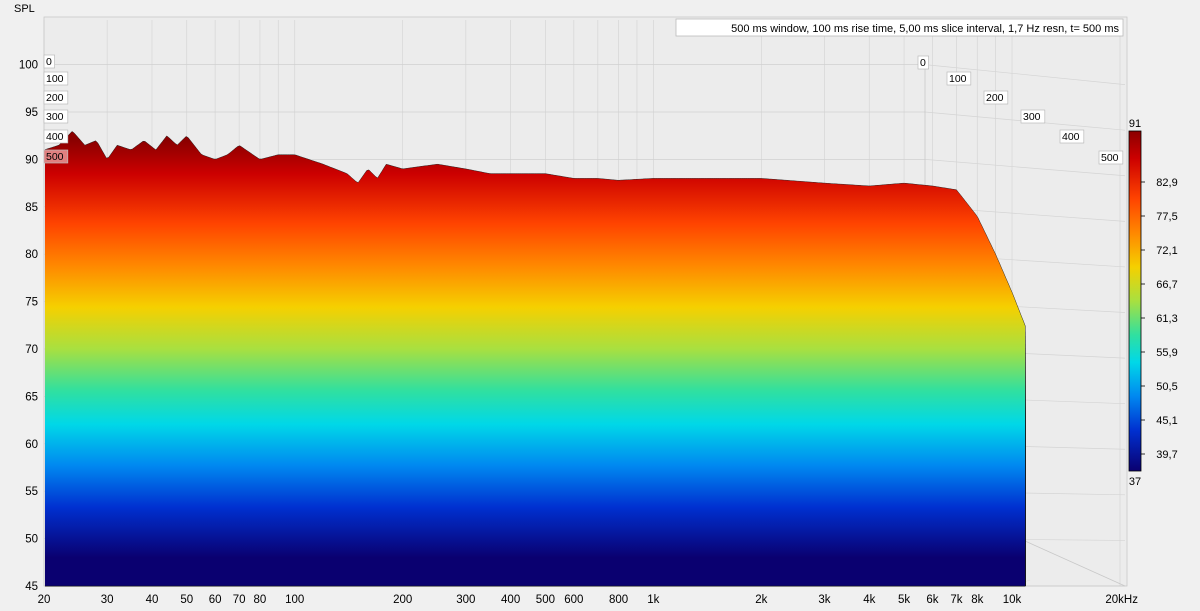 The width and height of the screenshot is (1200, 611). Describe the element at coordinates (977, 600) in the screenshot. I see `x-tick-label: 8k` at that location.